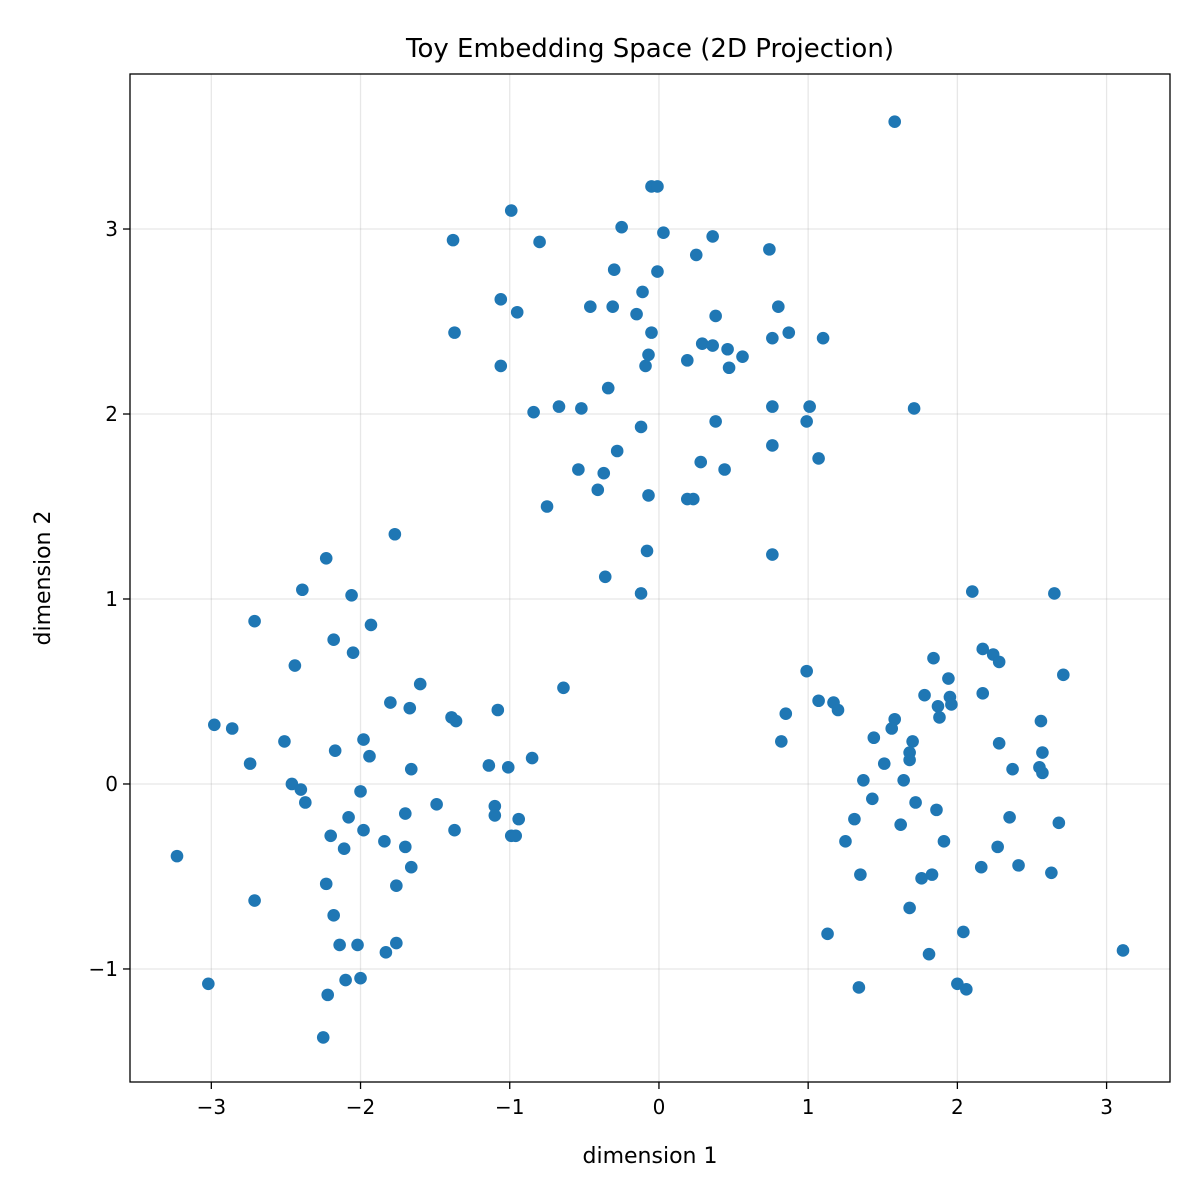 The image size is (1200, 1200). Describe the element at coordinates (957, 1107) in the screenshot. I see `x-tick-label: 2` at that location.